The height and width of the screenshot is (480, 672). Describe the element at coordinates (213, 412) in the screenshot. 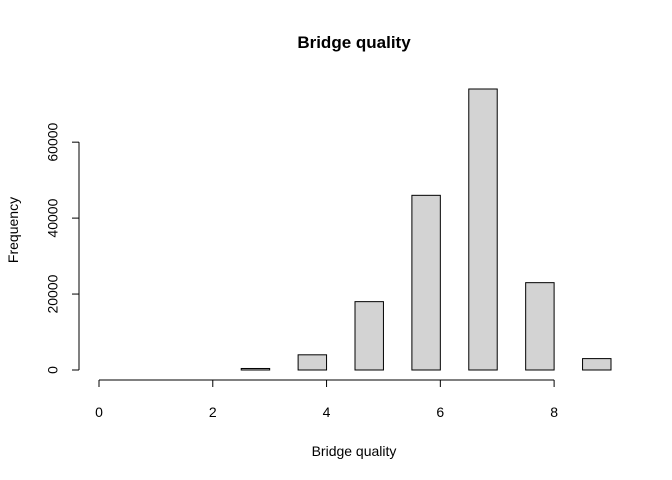

I see `x-axis-tick-label: 2` at that location.